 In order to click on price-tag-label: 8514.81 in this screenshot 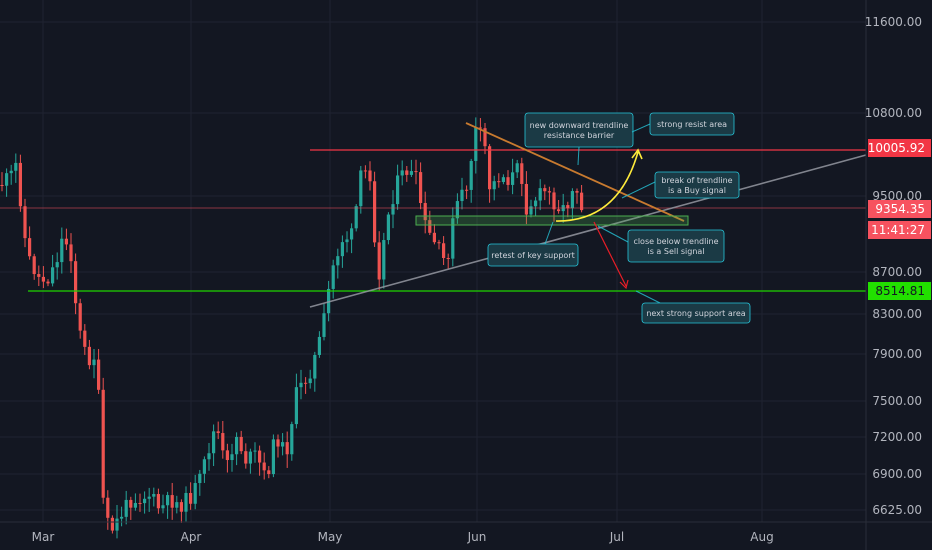, I will do `click(900, 291)`.